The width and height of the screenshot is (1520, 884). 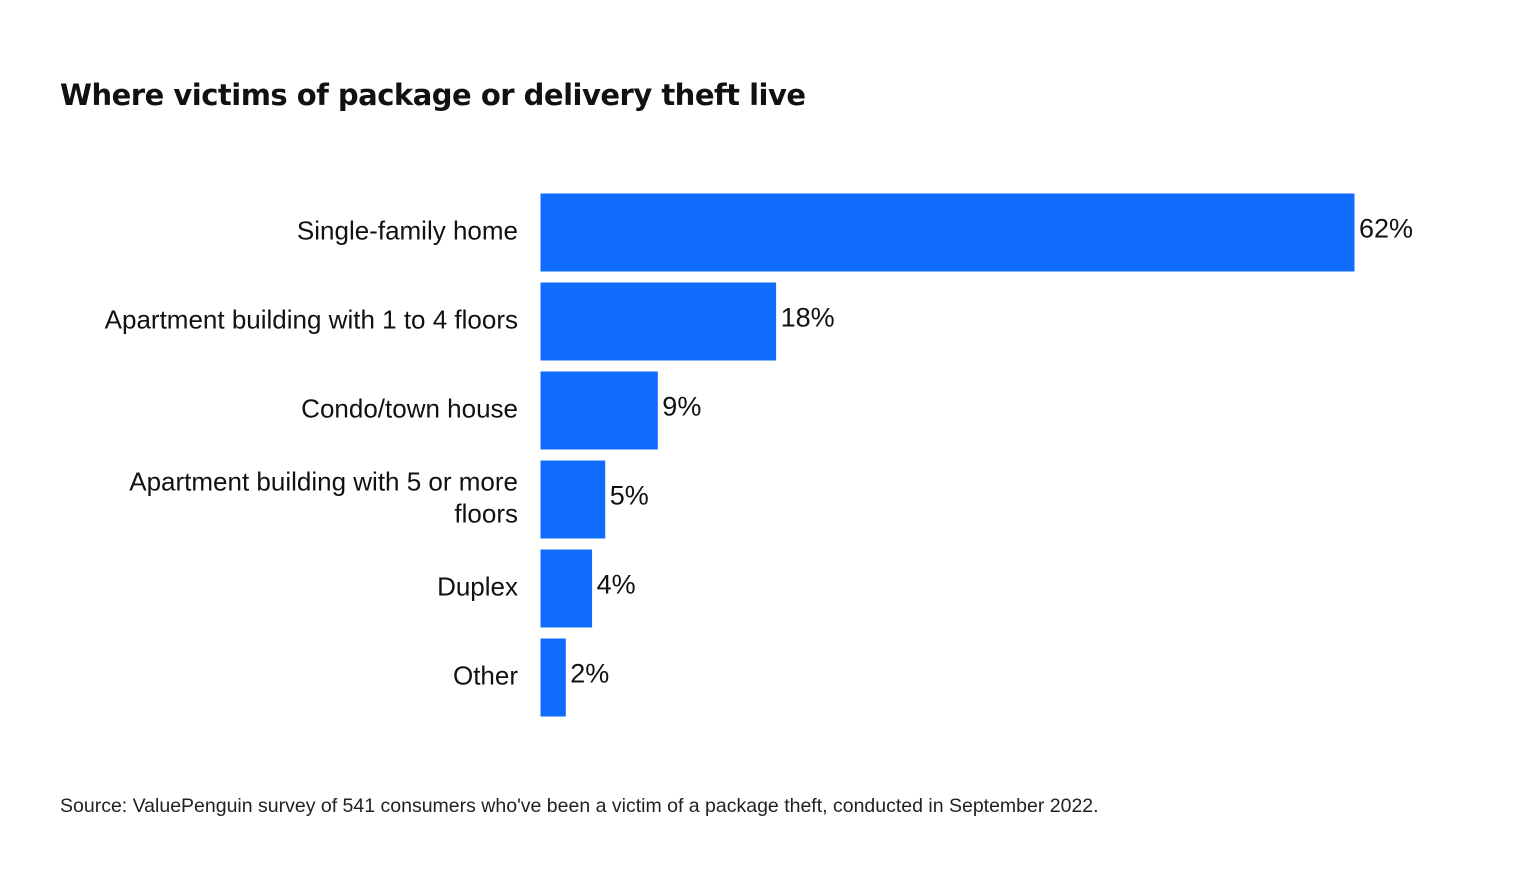 I want to click on value-label: 18%, so click(x=808, y=318).